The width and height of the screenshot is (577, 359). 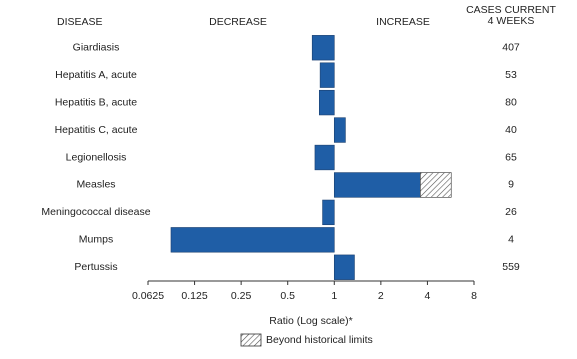 I want to click on x-tick-label: 0.5, so click(x=287, y=296).